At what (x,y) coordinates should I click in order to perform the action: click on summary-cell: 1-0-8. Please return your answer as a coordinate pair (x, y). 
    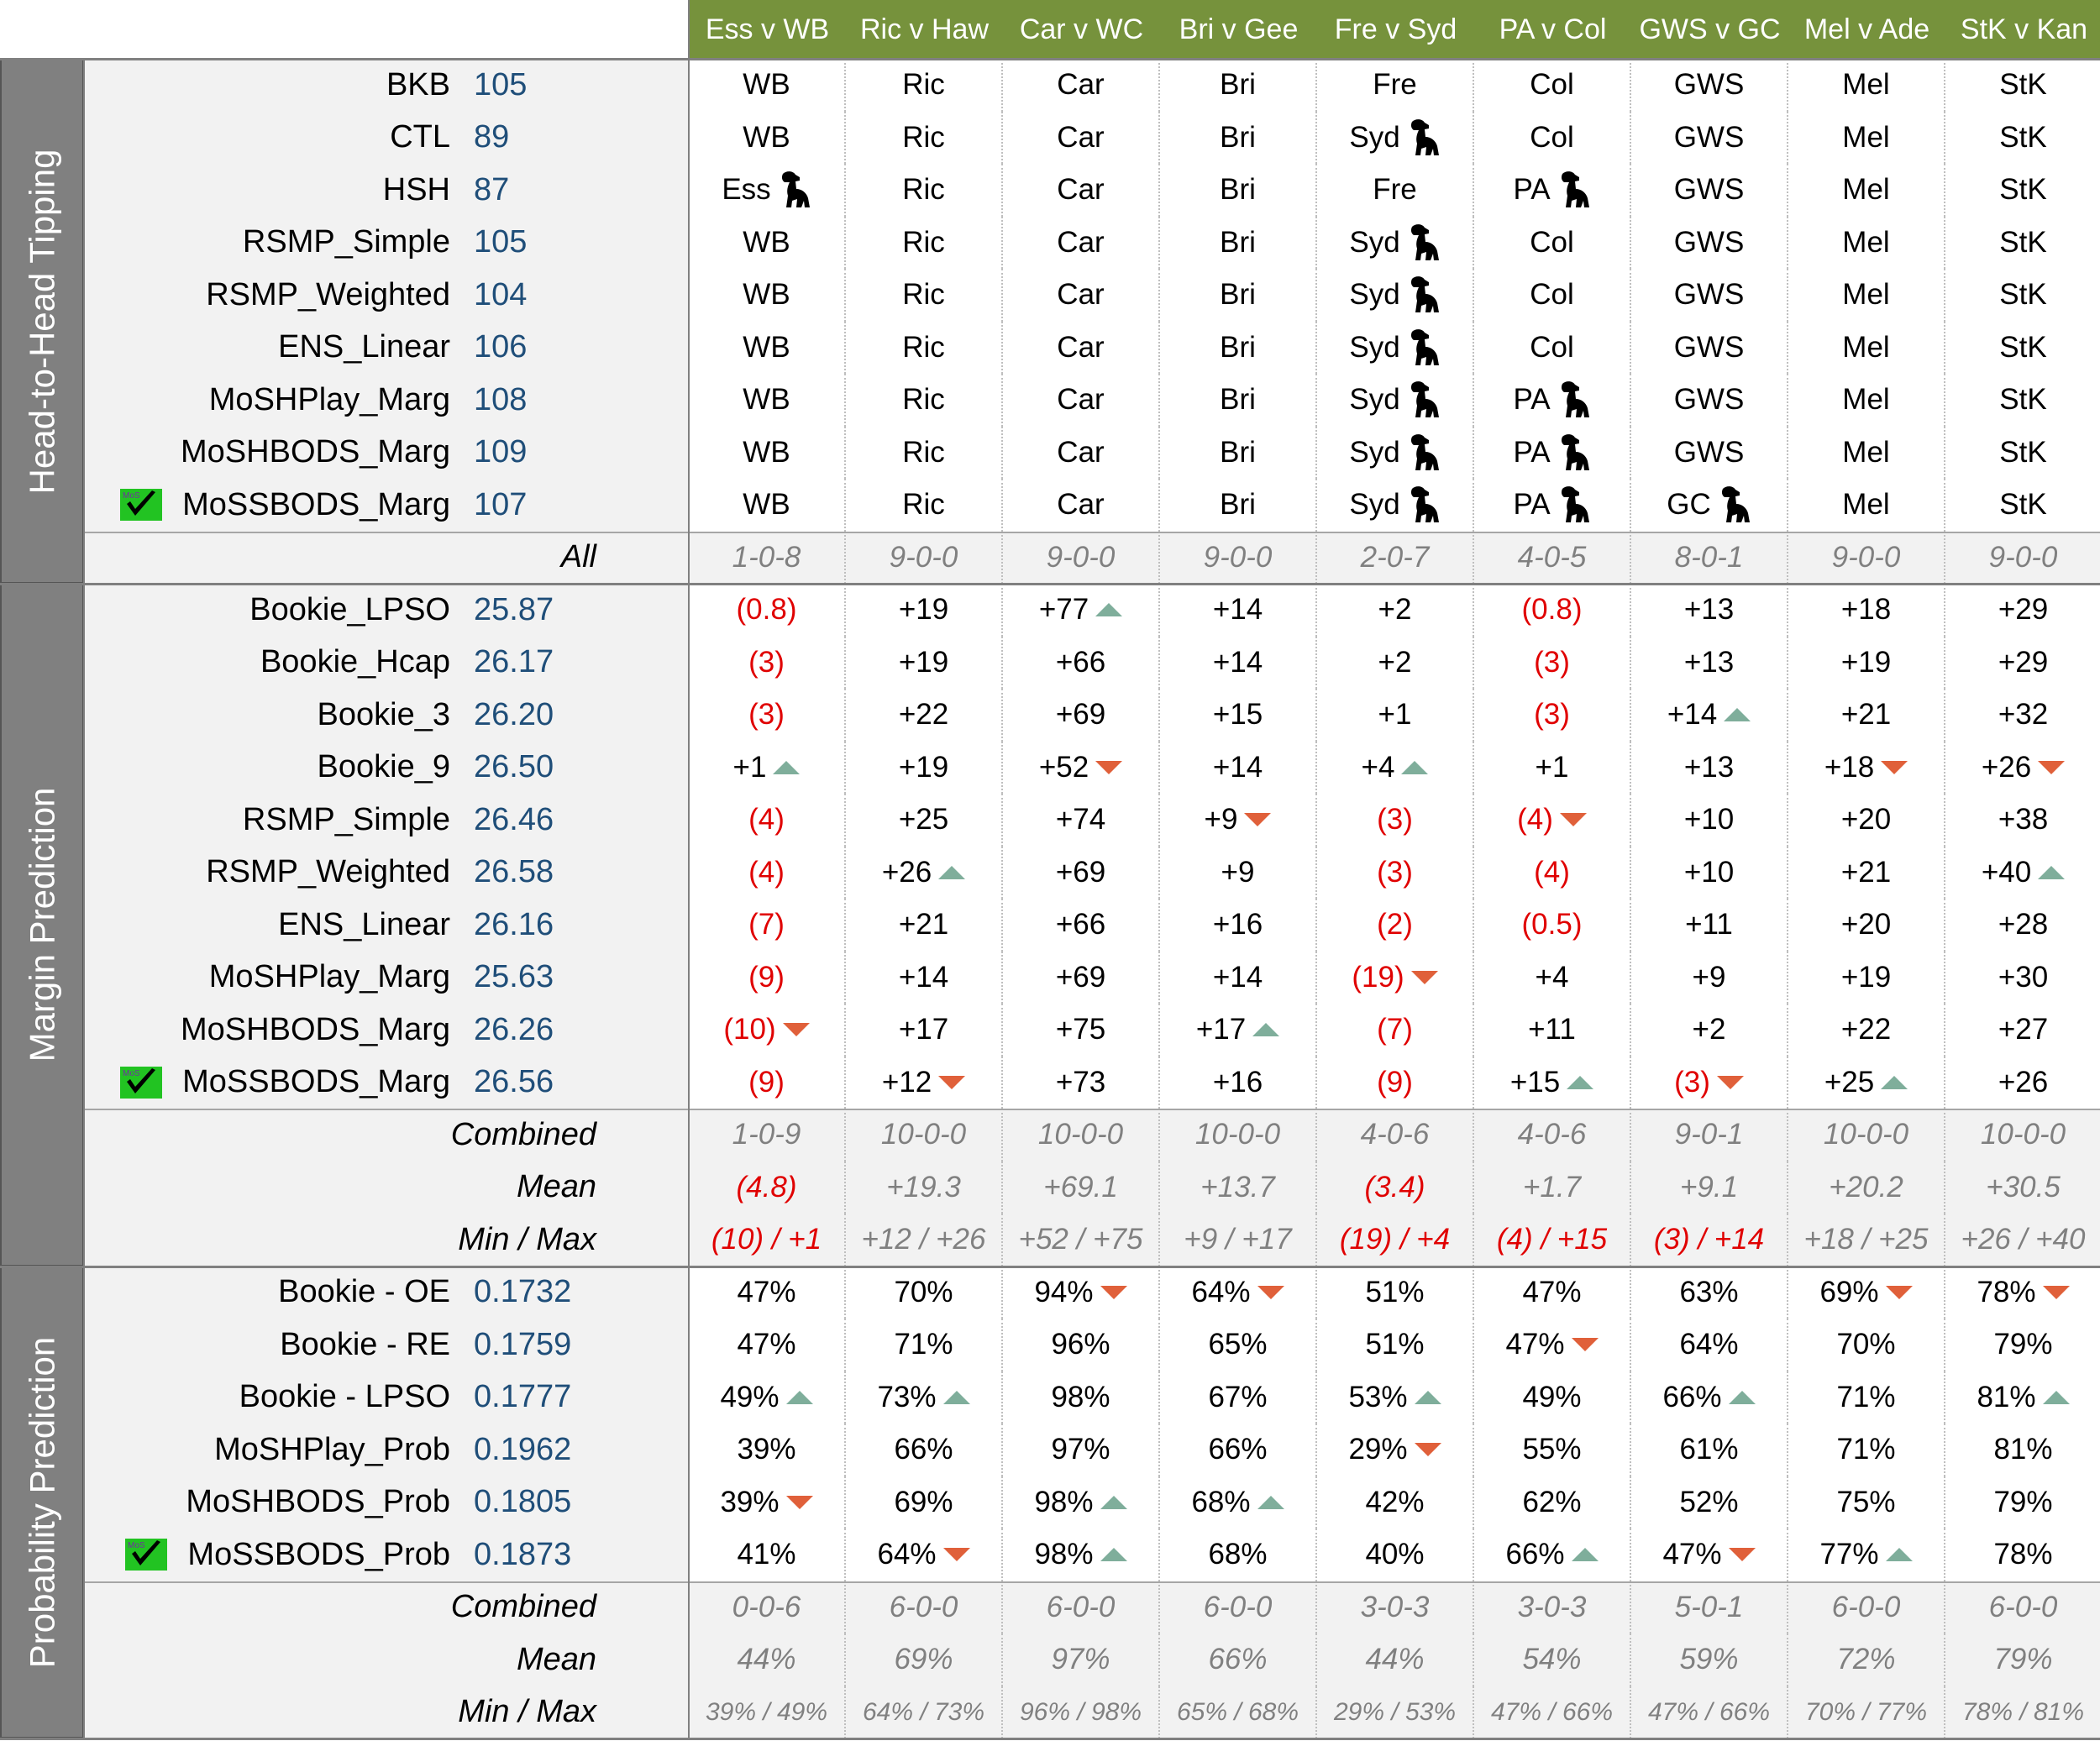
    Looking at the image, I should click on (767, 557).